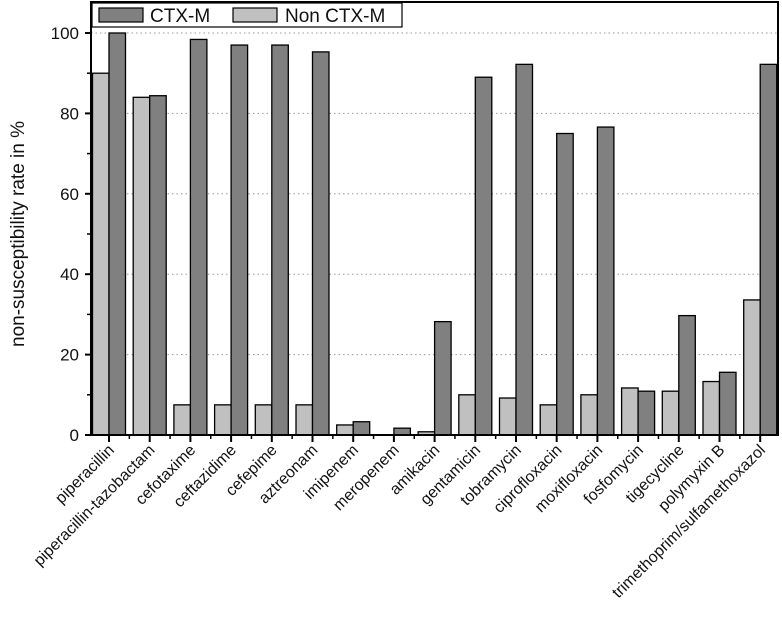  What do you see at coordinates (69, 113) in the screenshot?
I see `y-tick-label: 80` at bounding box center [69, 113].